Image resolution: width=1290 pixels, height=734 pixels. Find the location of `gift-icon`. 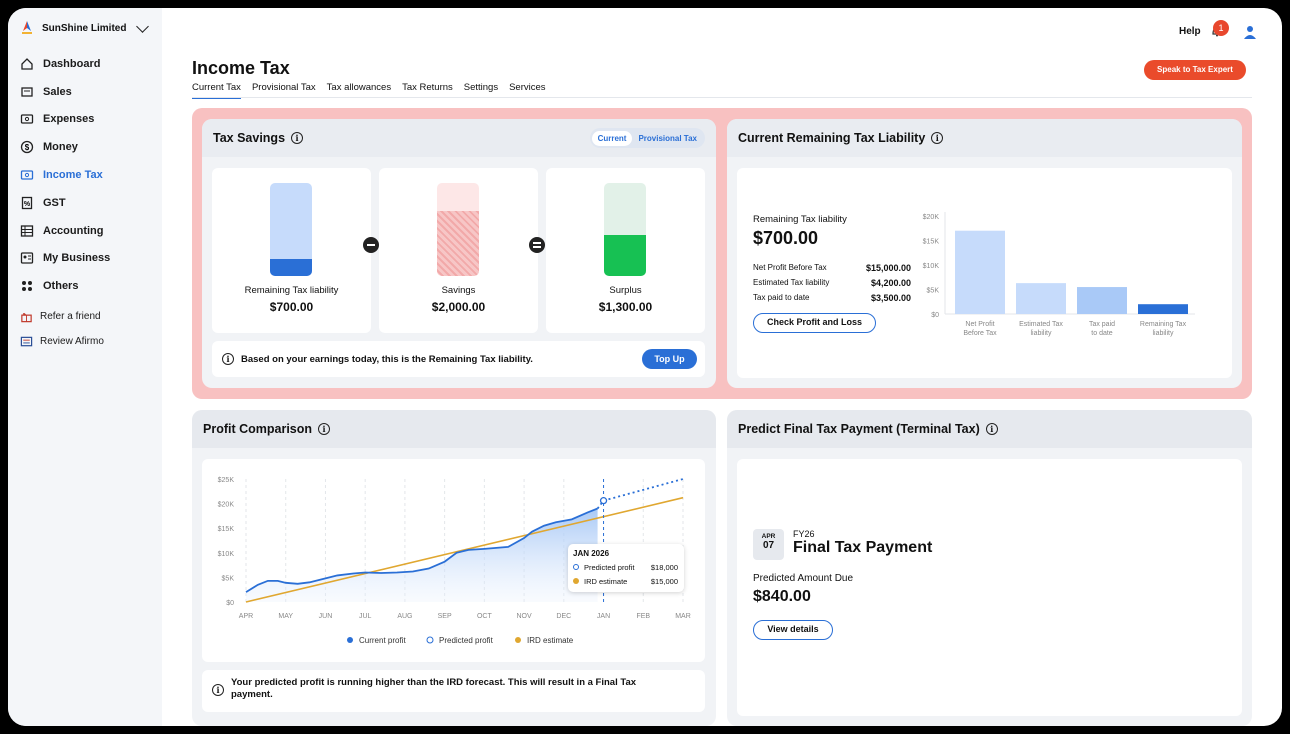

gift-icon is located at coordinates (26, 316).